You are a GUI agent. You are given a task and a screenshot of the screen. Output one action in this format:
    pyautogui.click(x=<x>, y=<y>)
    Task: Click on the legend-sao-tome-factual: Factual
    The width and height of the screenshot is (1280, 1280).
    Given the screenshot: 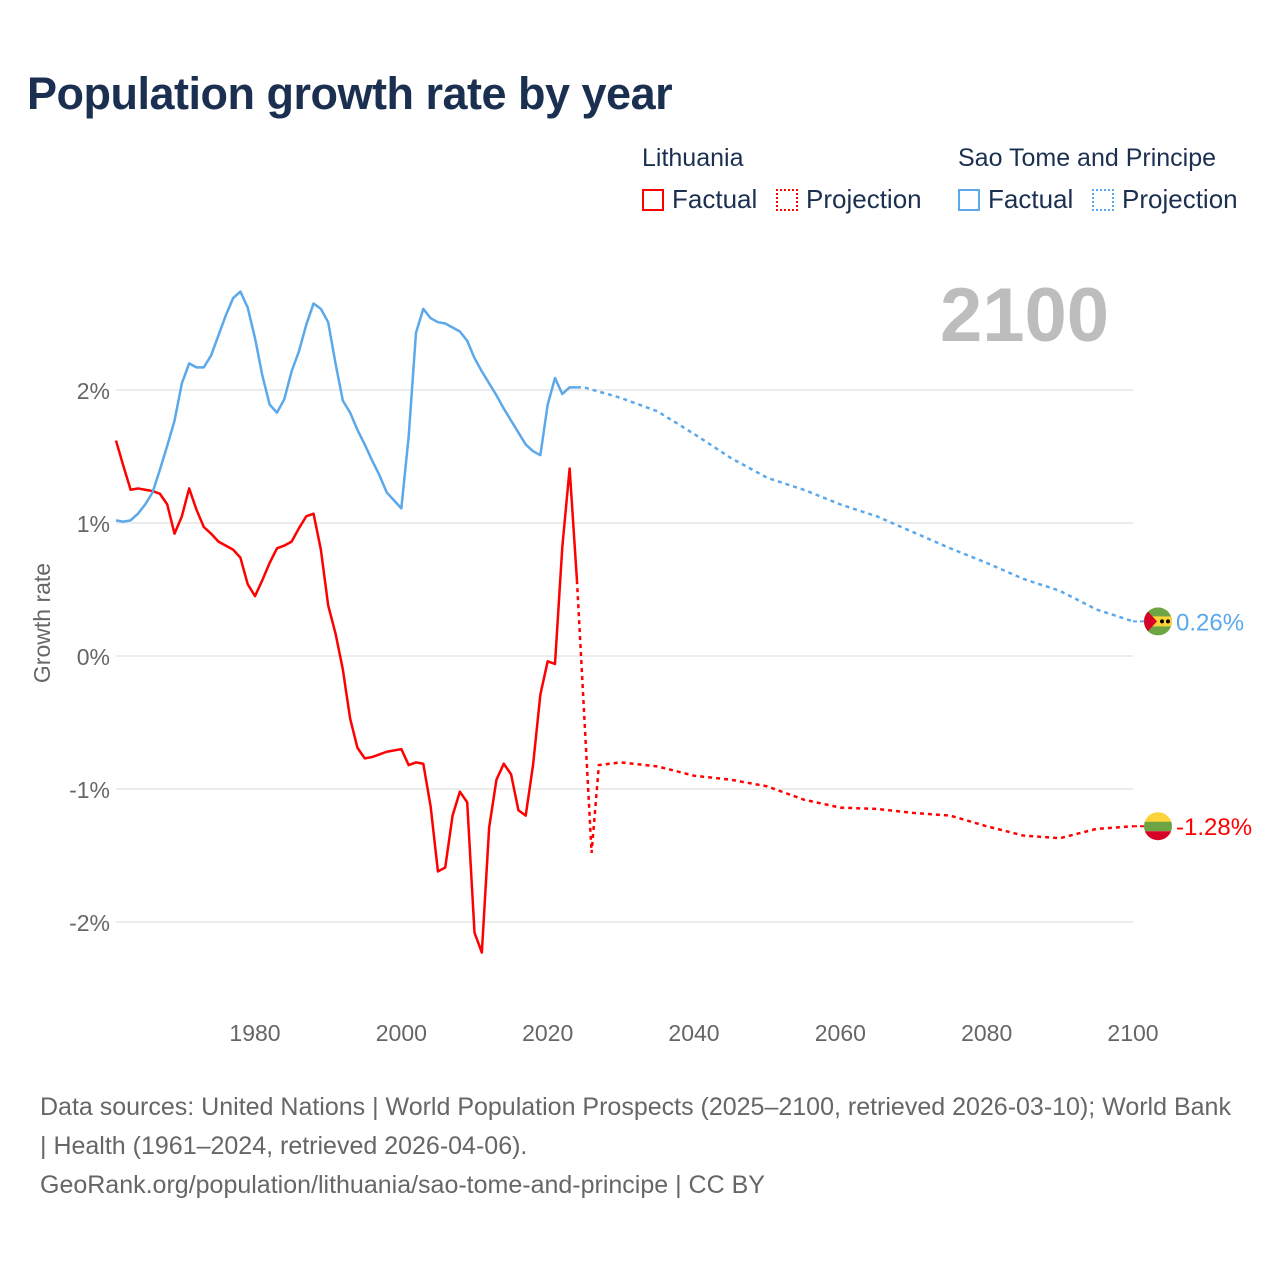 What is the action you would take?
    pyautogui.click(x=1015, y=199)
    